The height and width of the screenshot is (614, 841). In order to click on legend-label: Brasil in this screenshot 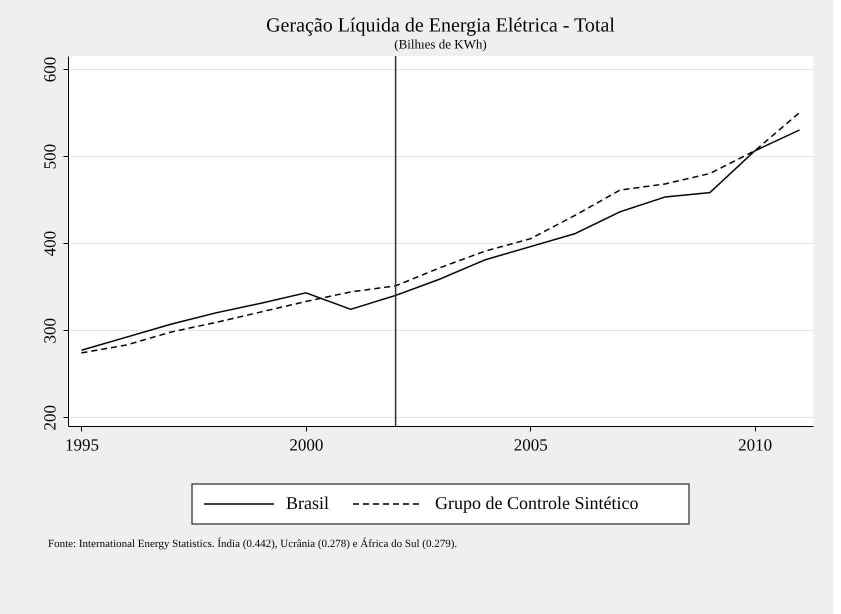, I will do `click(307, 503)`.